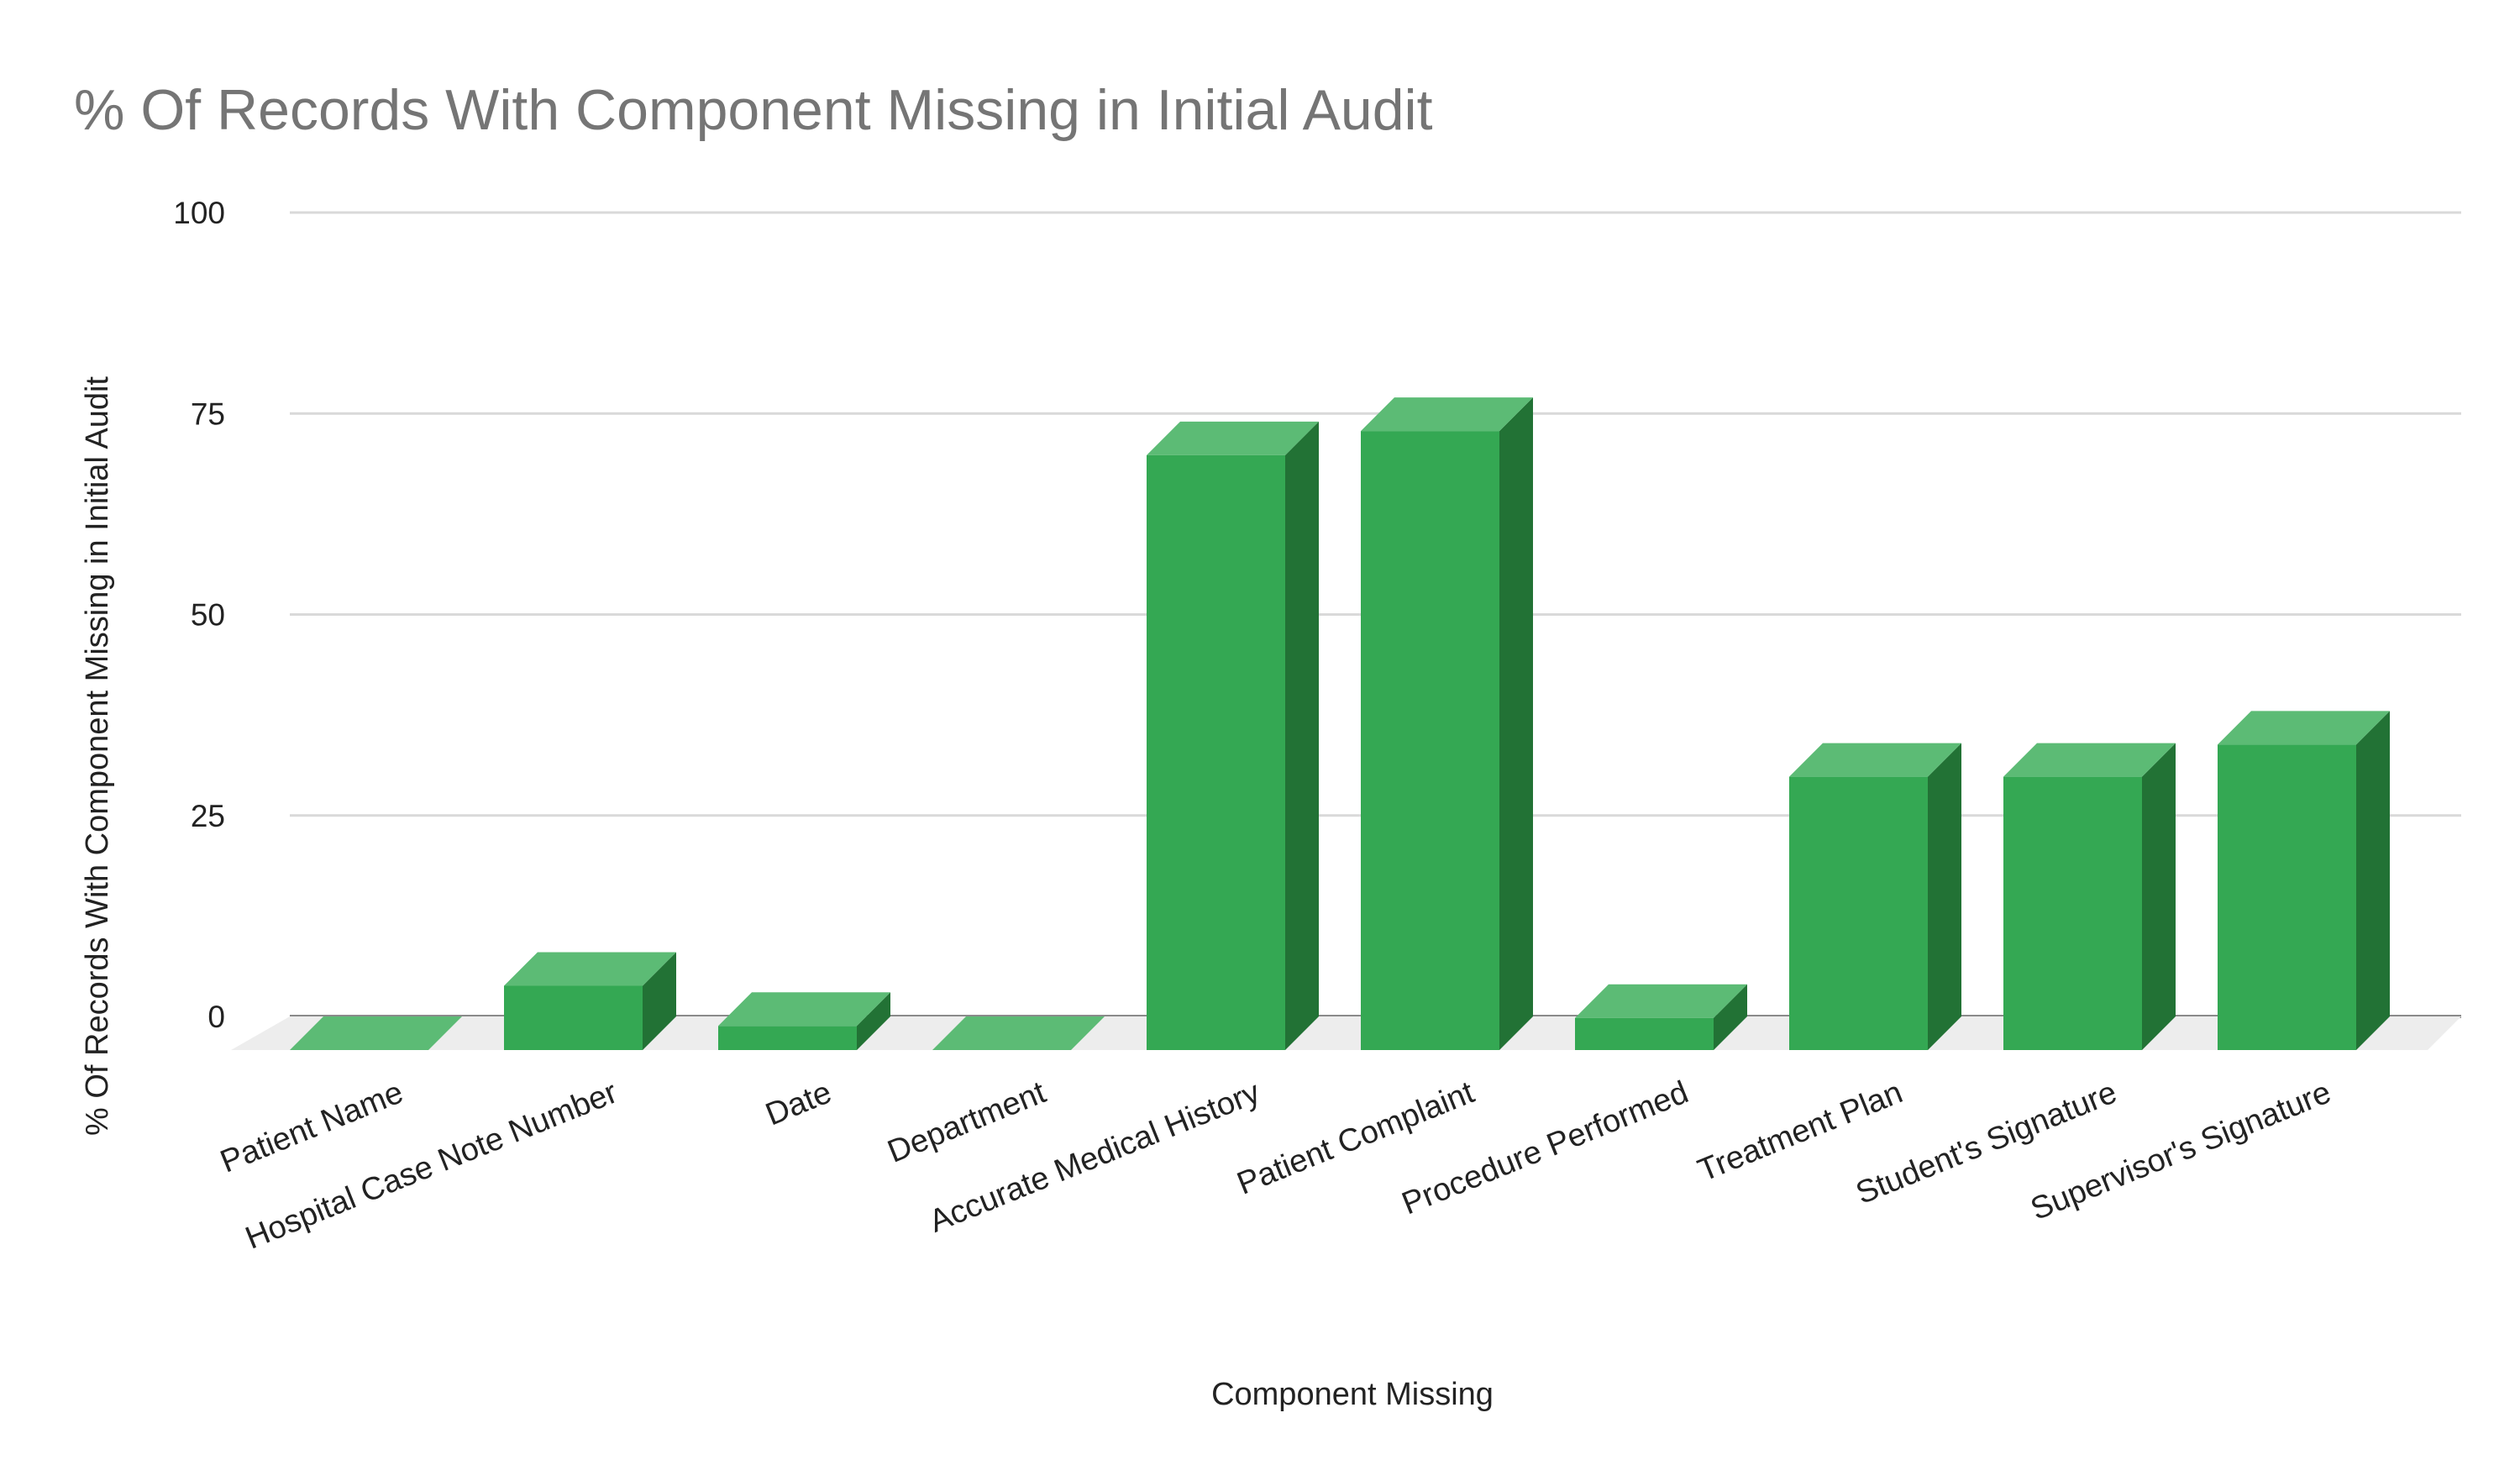 Image resolution: width=2520 pixels, height=1481 pixels. What do you see at coordinates (967, 1121) in the screenshot?
I see `x-tick-label: Department` at bounding box center [967, 1121].